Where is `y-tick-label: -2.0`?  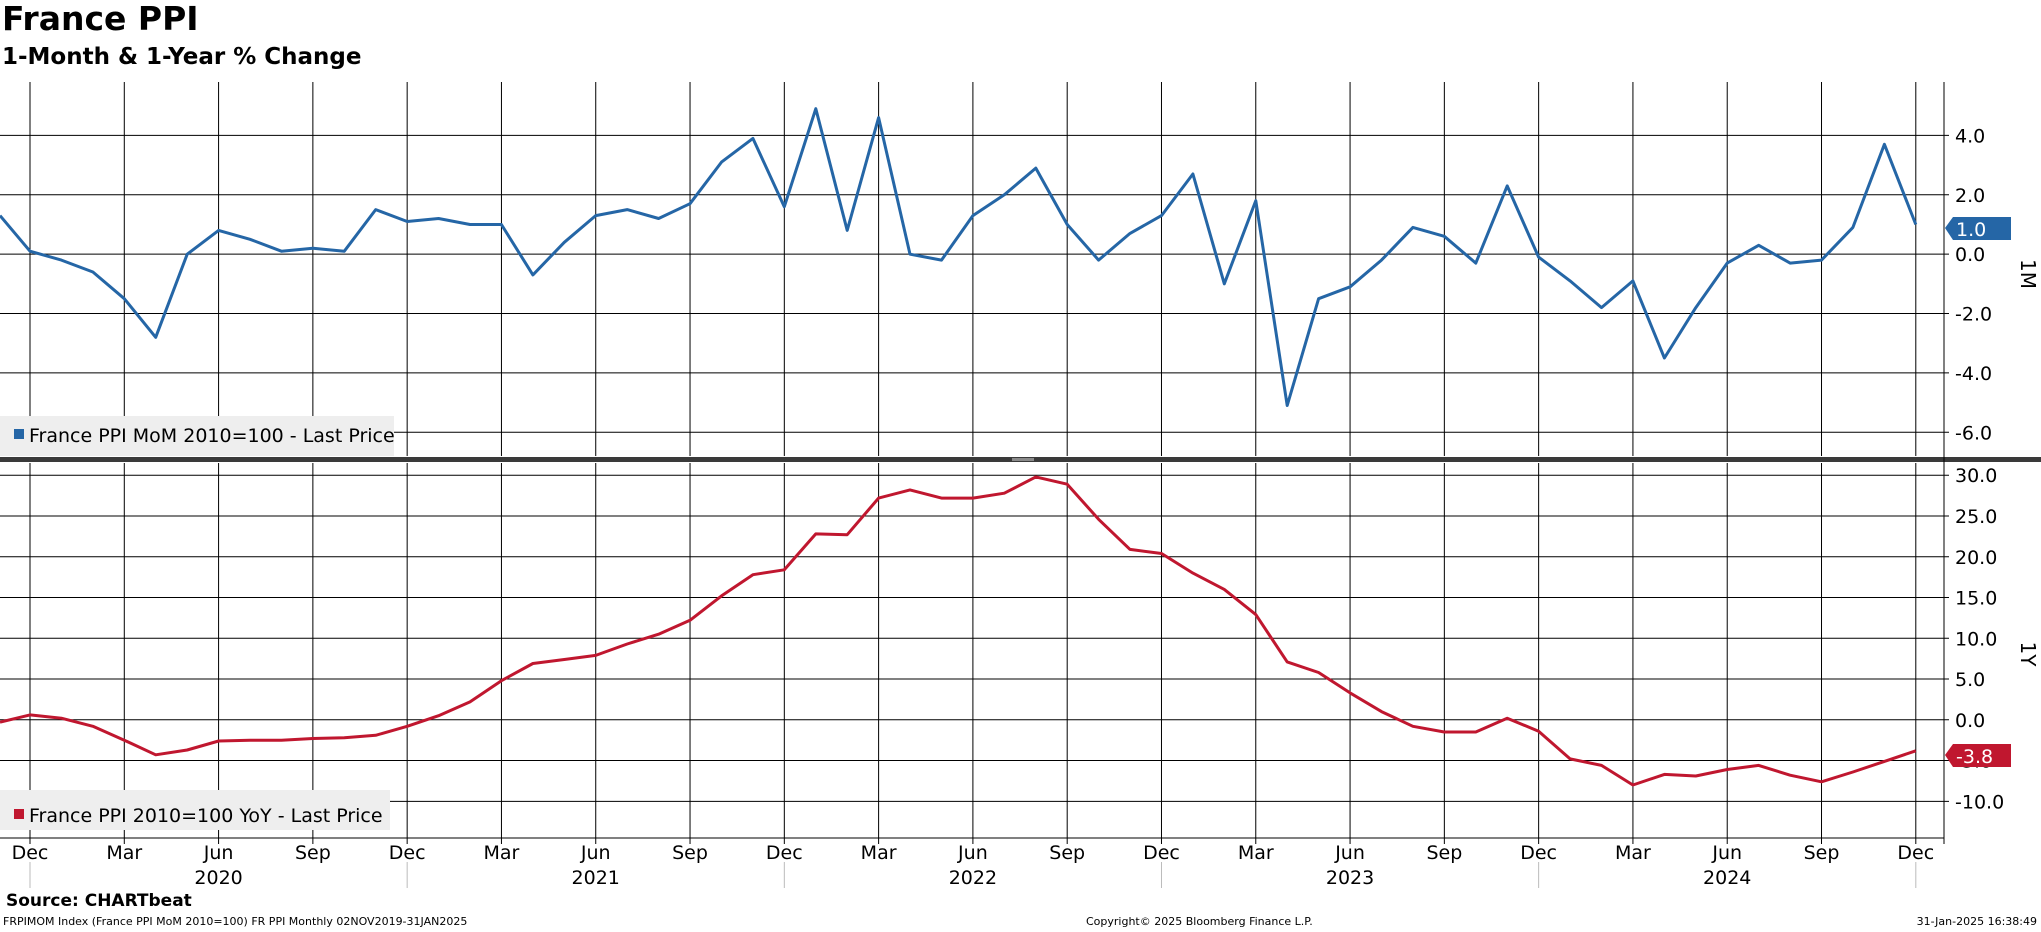
y-tick-label: -2.0 is located at coordinates (1973, 315).